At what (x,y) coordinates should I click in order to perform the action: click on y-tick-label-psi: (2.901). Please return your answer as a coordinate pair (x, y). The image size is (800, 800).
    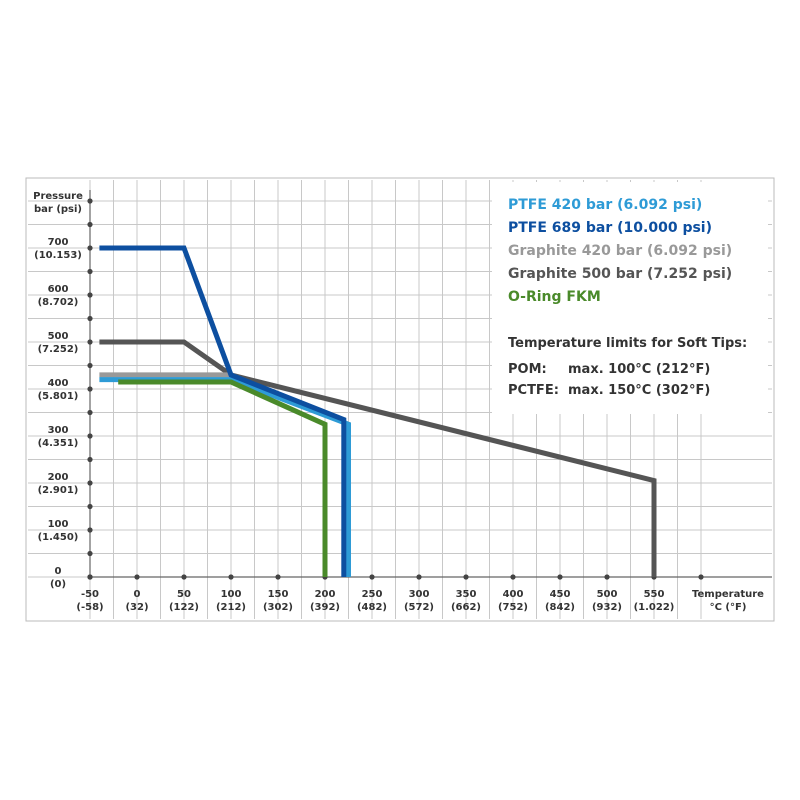
    Looking at the image, I should click on (58, 490).